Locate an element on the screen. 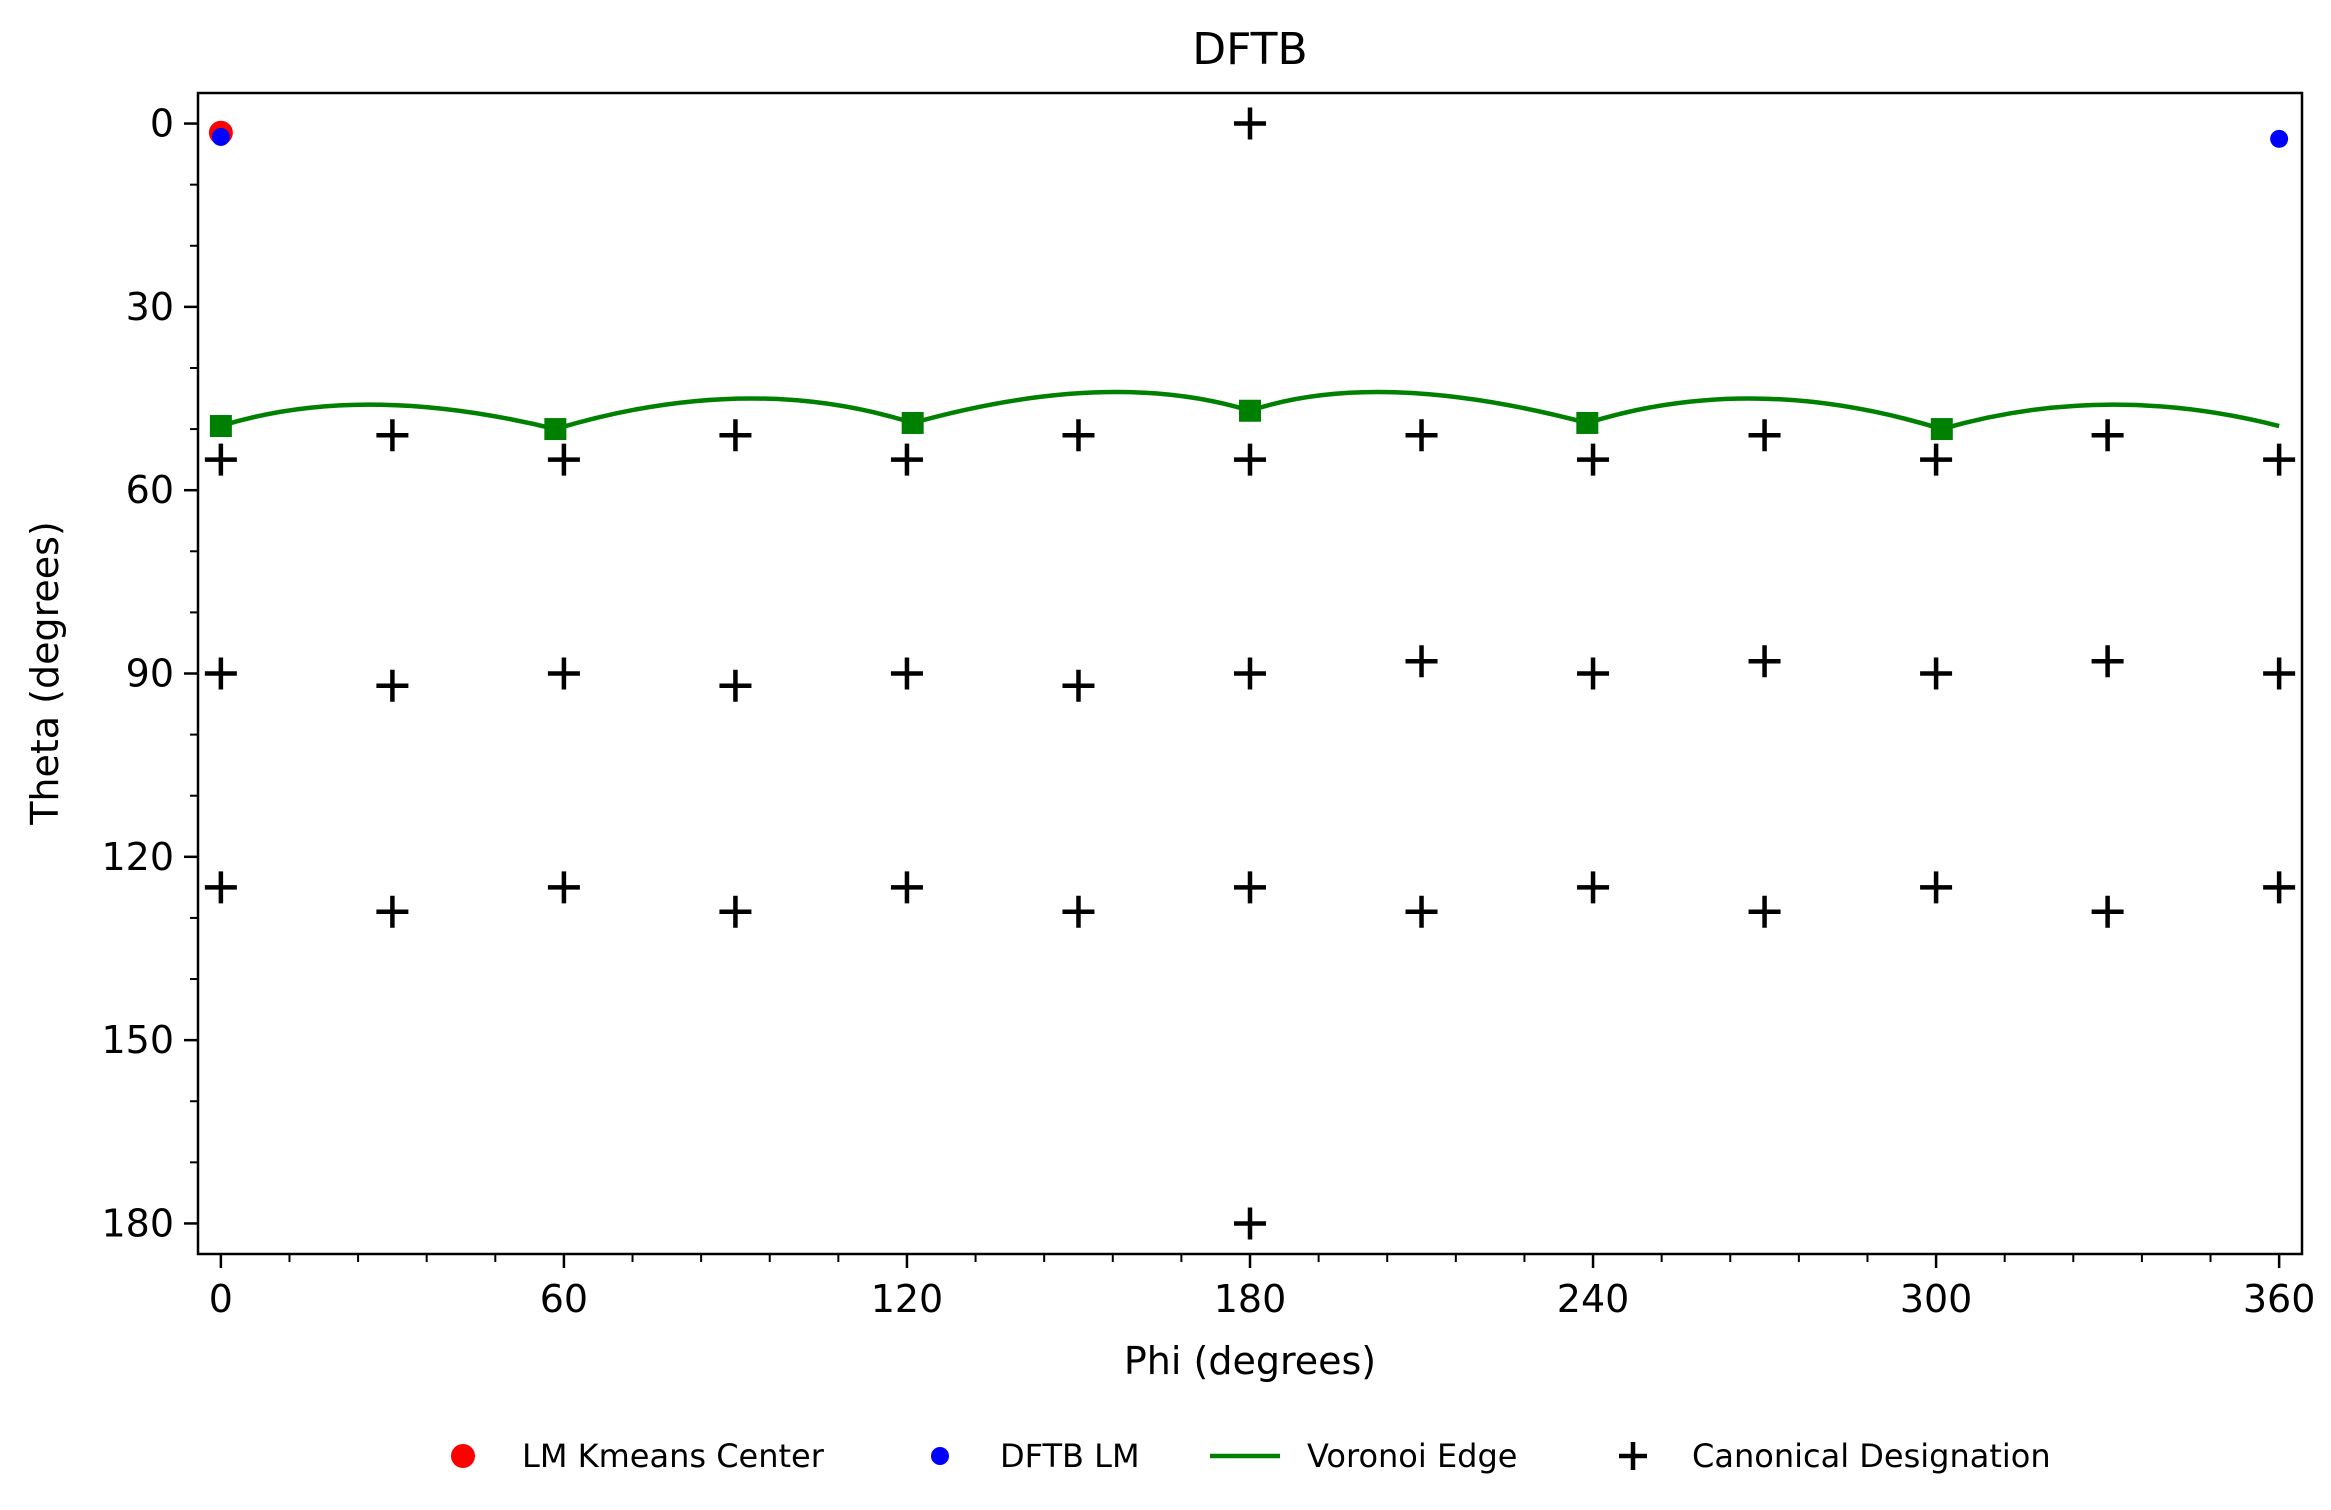 The image size is (2331, 1510). legend-marker-canonical is located at coordinates (1633, 1456).